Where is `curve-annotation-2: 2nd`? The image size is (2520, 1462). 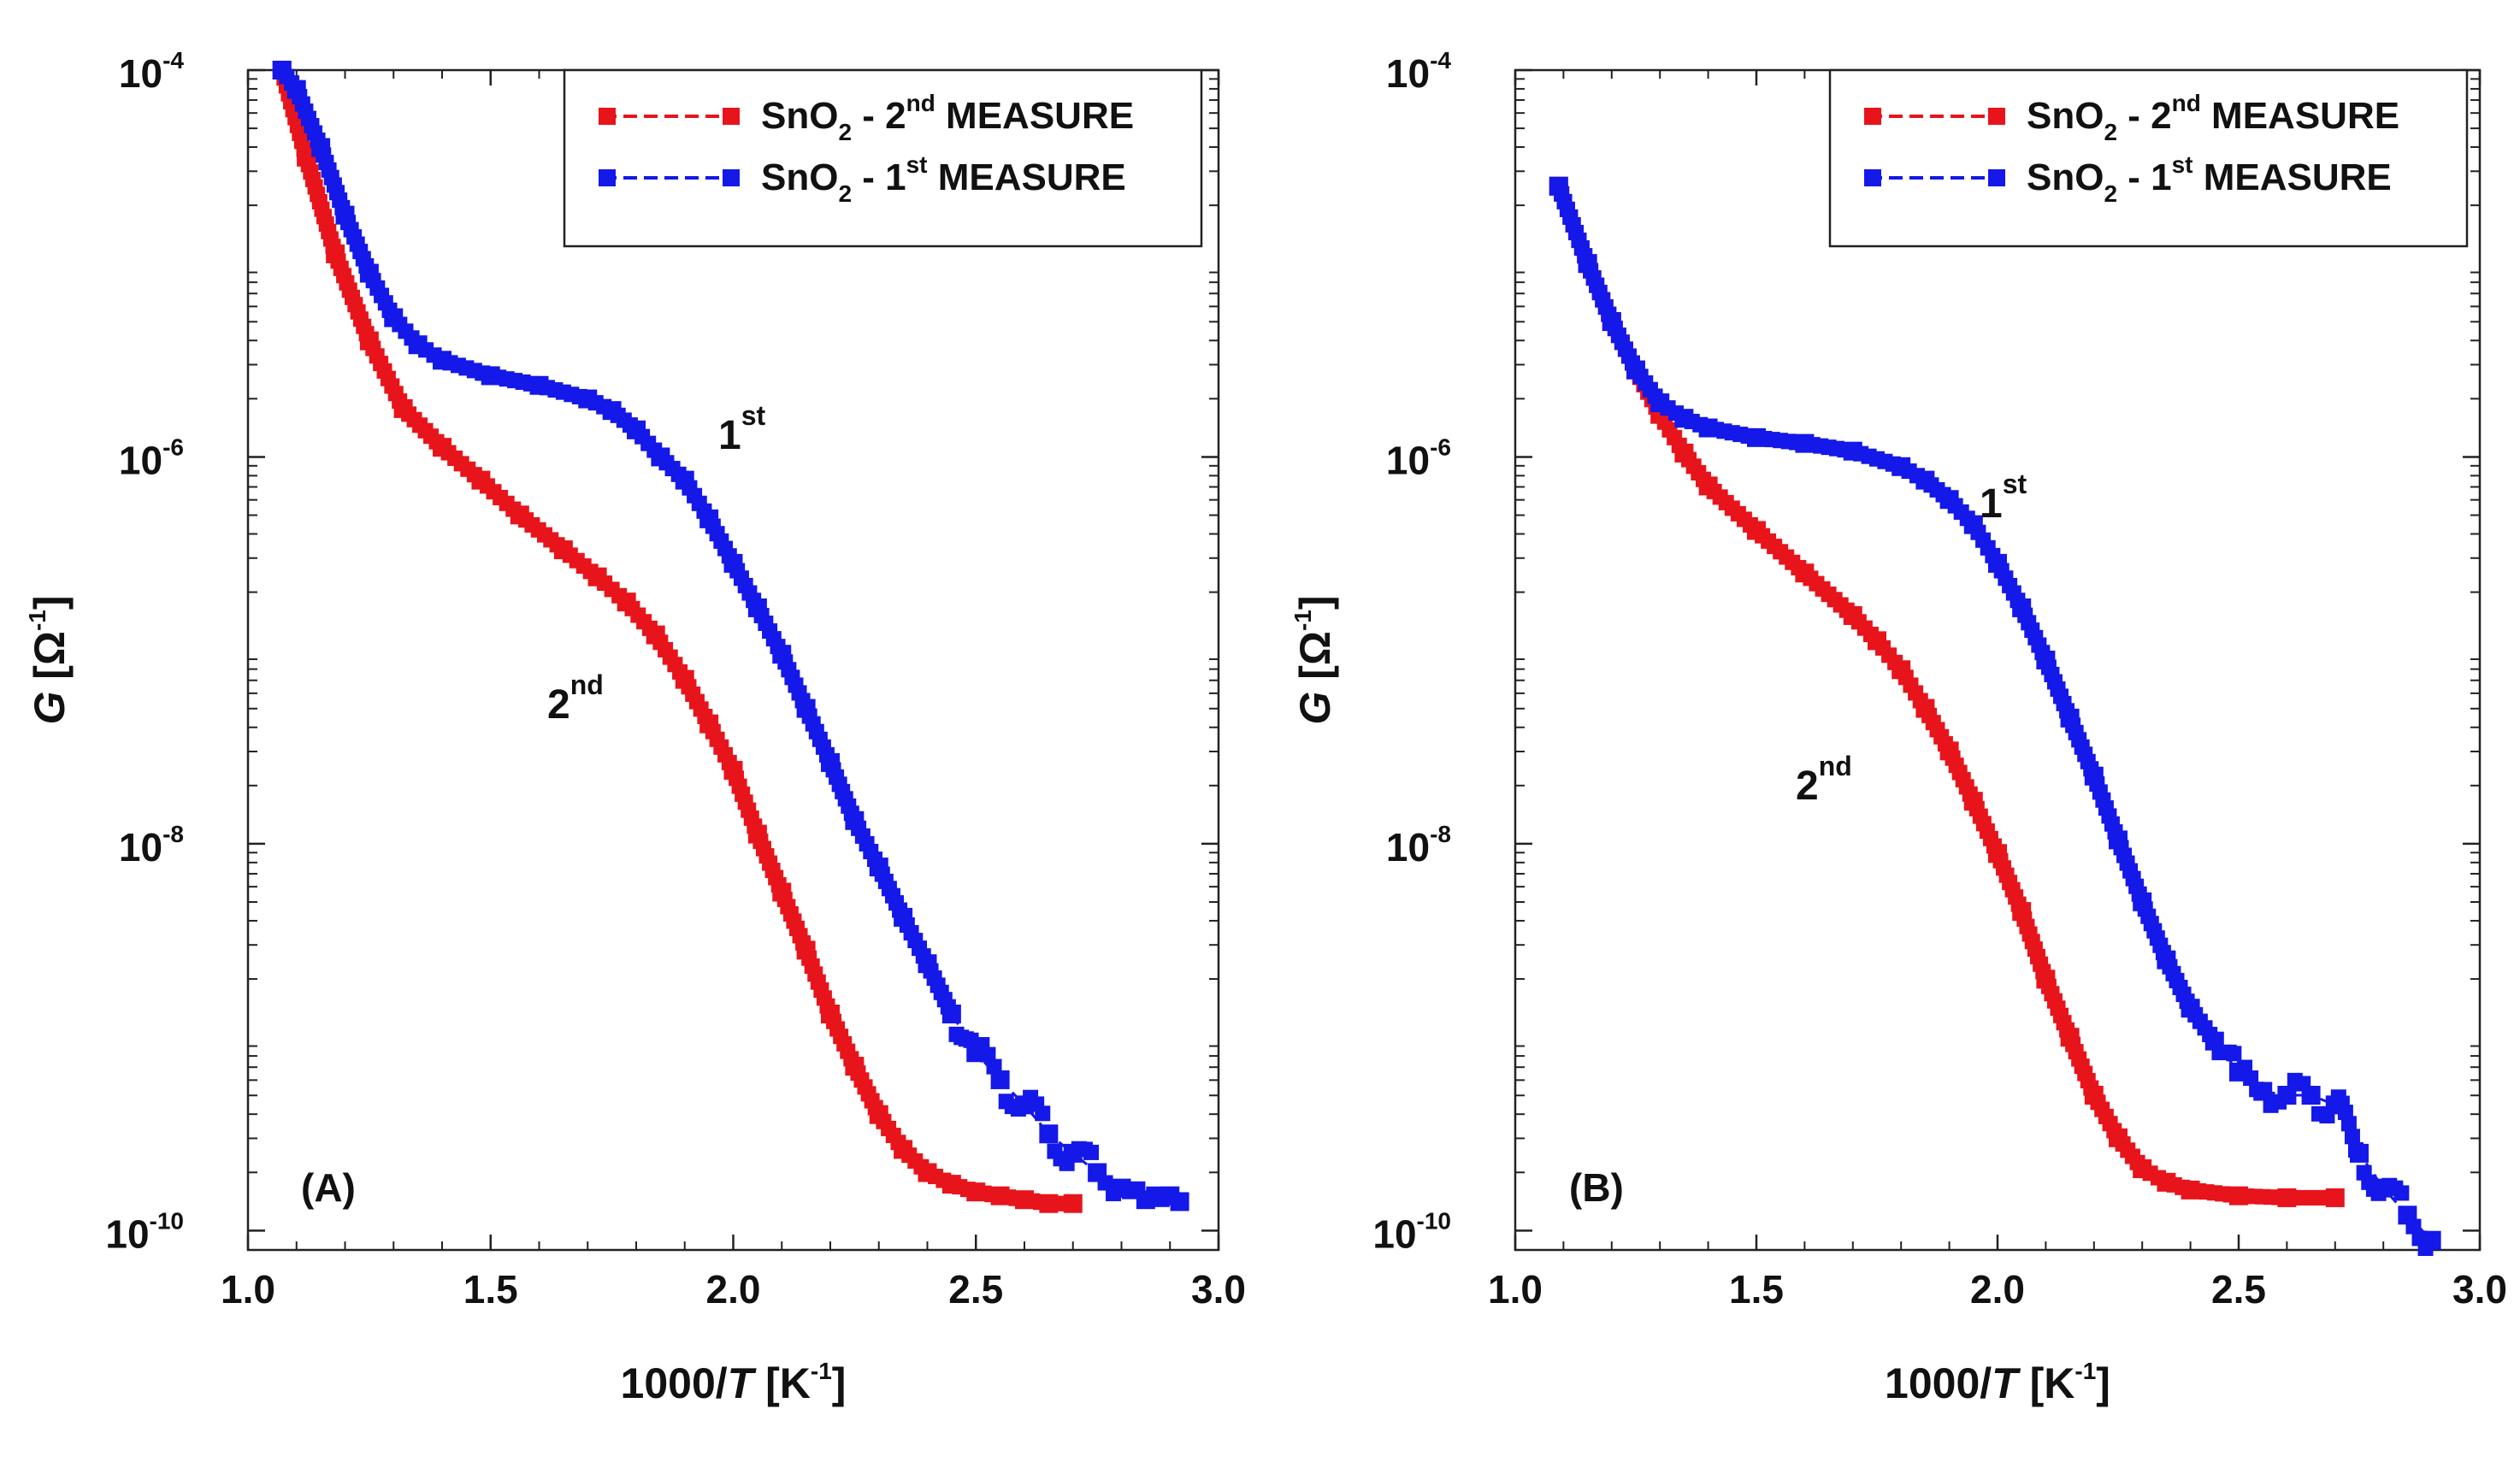 curve-annotation-2: 2nd is located at coordinates (575, 699).